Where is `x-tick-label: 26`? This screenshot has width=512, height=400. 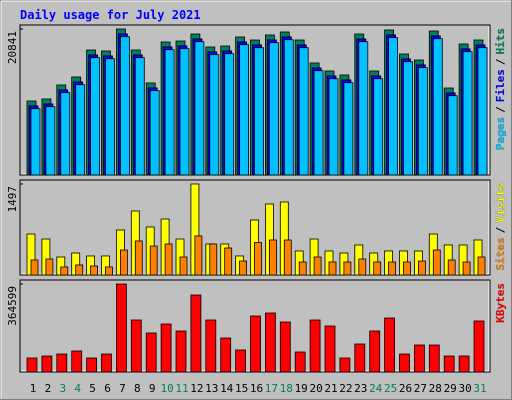
x-tick-label: 26 is located at coordinates (405, 388).